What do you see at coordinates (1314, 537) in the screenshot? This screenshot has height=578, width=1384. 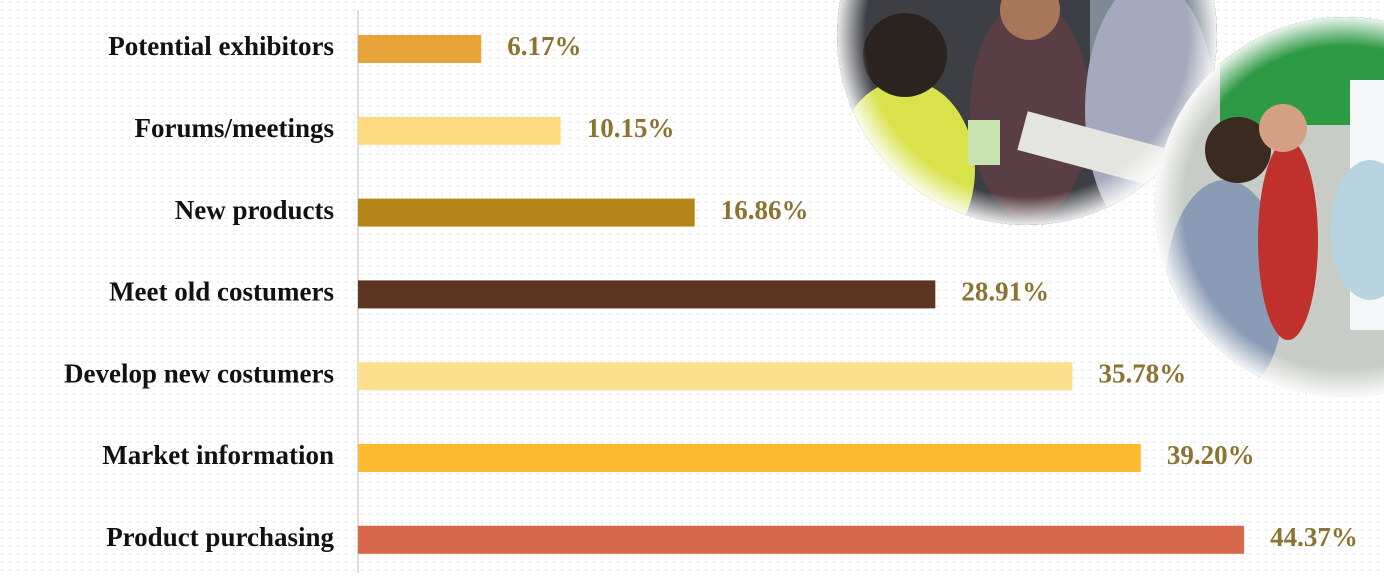 I see `value-label: 44.37%` at bounding box center [1314, 537].